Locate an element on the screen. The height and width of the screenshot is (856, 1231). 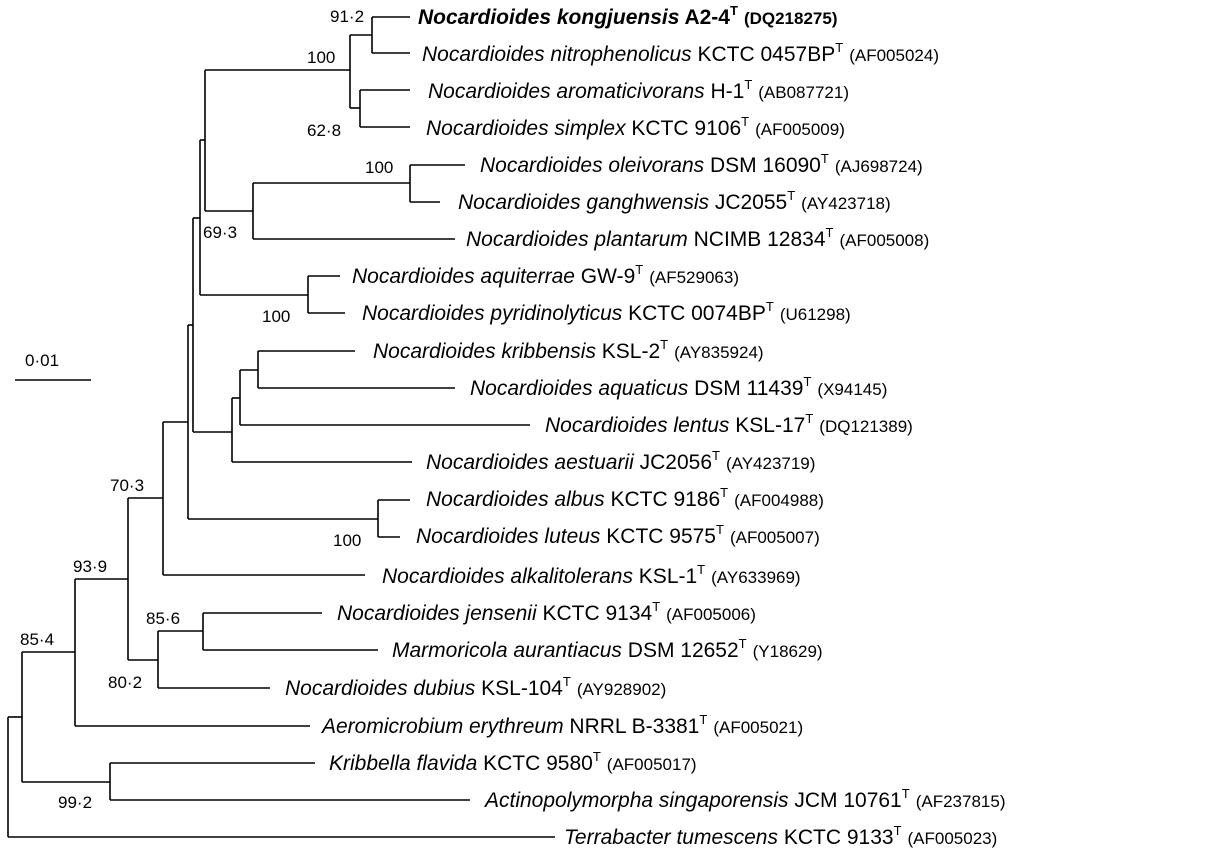
accession-number: (AY633969) is located at coordinates (755, 577).